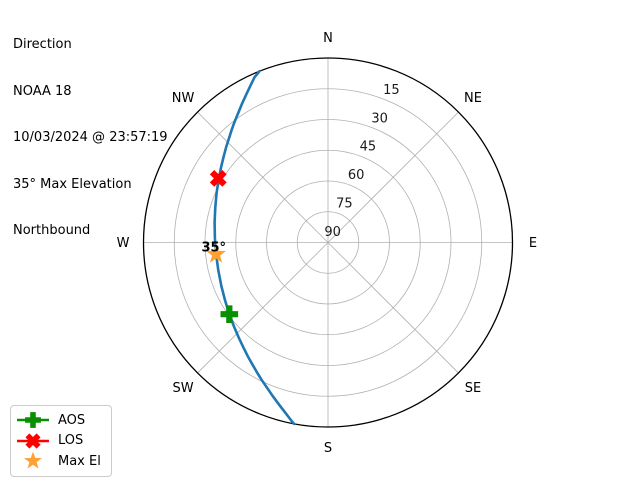 The image size is (640, 480). I want to click on compass-label-nw: NW, so click(183, 98).